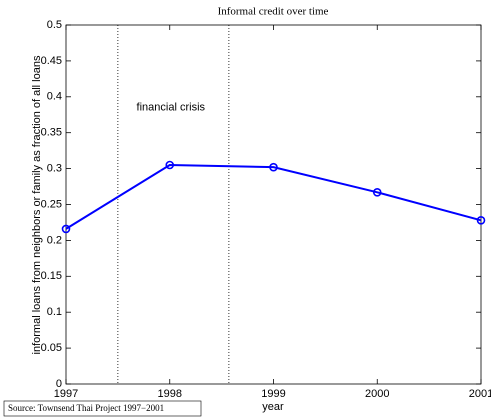 Image resolution: width=491 pixels, height=418 pixels. Describe the element at coordinates (86, 408) in the screenshot. I see `source-note: Source: Townsend Thai Project 1997−2001` at that location.